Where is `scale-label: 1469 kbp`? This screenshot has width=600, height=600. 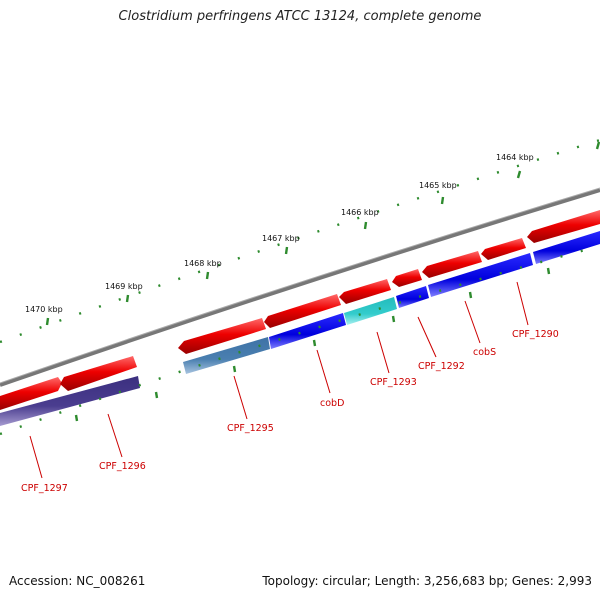 scale-label: 1469 kbp is located at coordinates (124, 286).